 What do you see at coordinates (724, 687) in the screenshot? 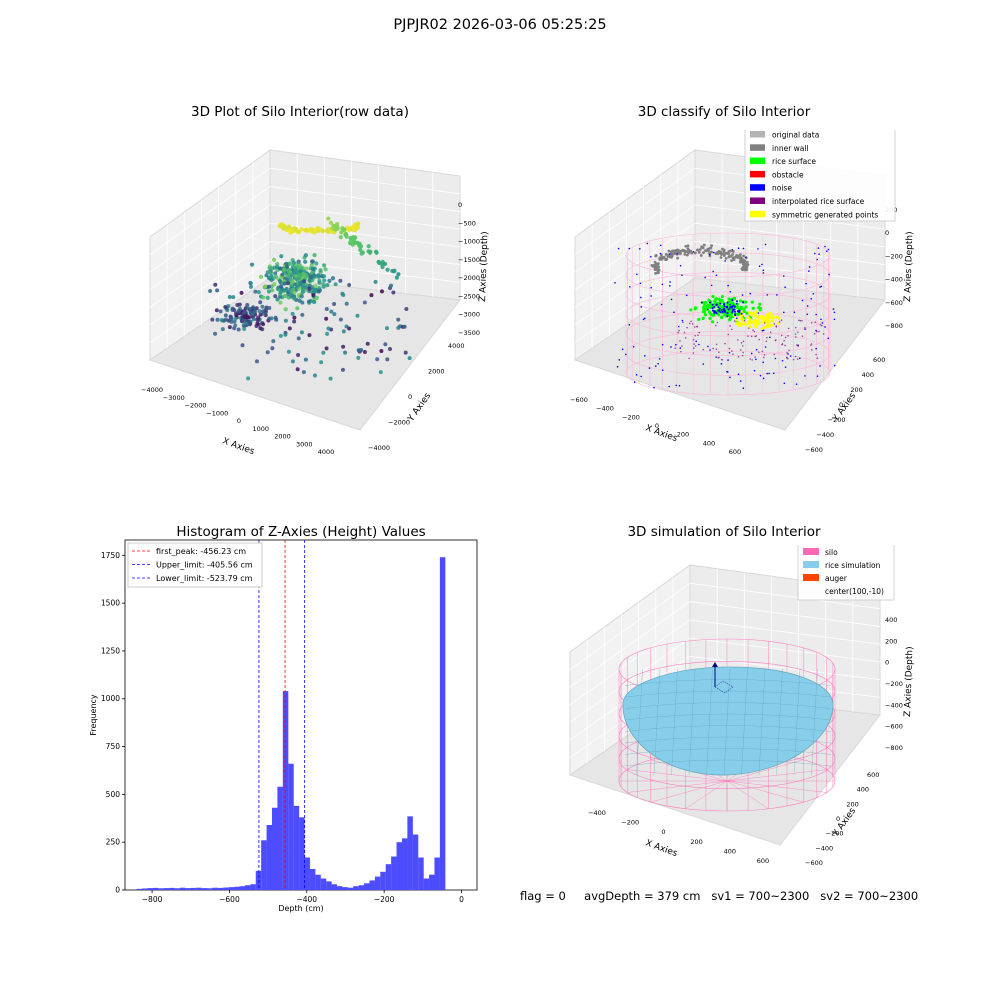
I see `auger-center-marker` at bounding box center [724, 687].